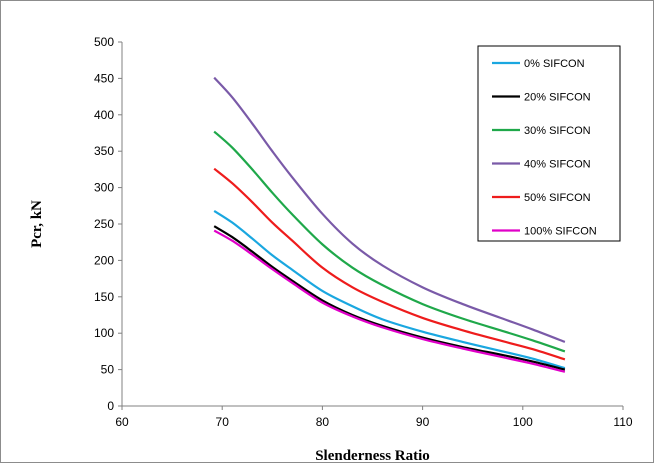  I want to click on y-axis-title: Pcr, kN, so click(37, 224).